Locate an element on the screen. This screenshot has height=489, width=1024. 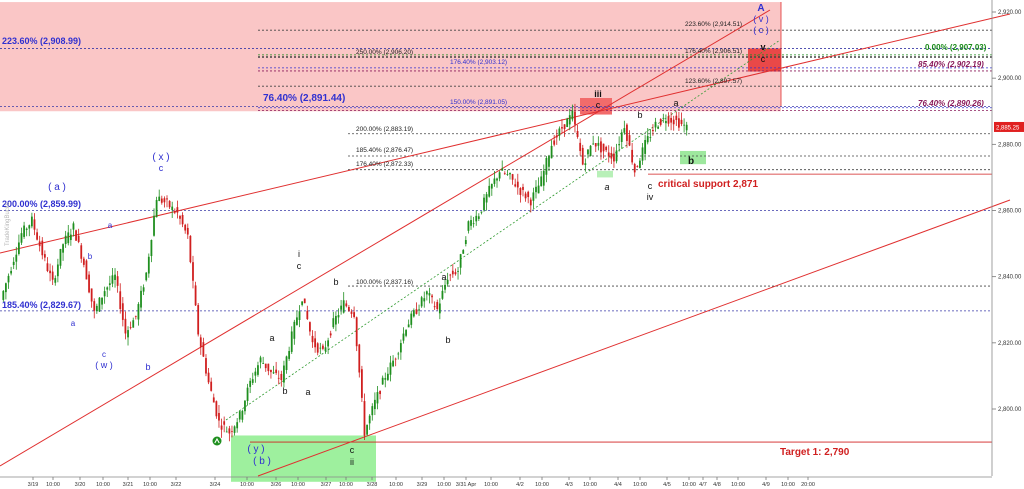
wave-label: b is located at coordinates (639, 115).